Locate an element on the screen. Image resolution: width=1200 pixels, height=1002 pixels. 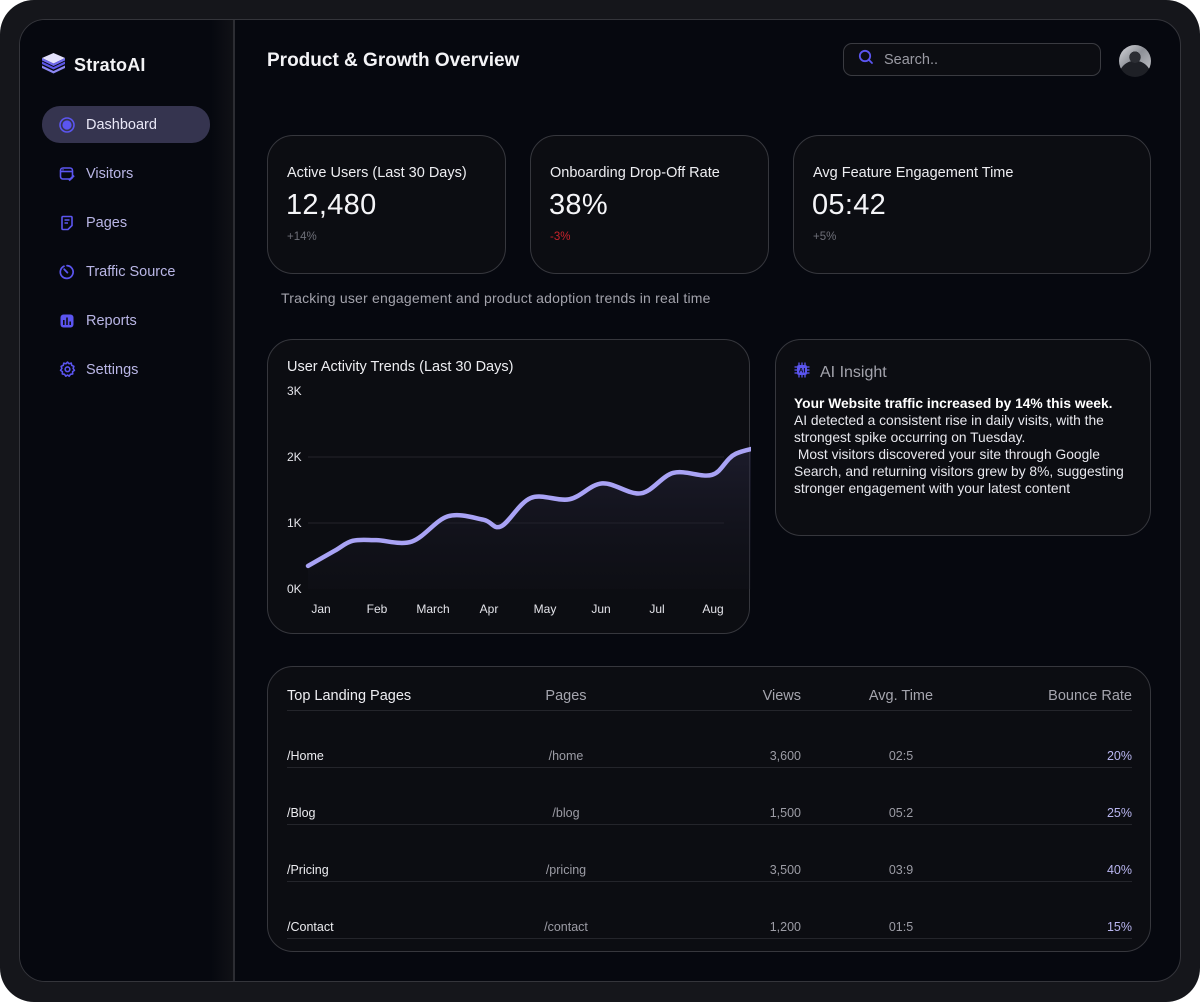
kpi-card-onboarding-drop-off: Onboarding Drop-Off Rate 38% -3% is located at coordinates (649, 204).